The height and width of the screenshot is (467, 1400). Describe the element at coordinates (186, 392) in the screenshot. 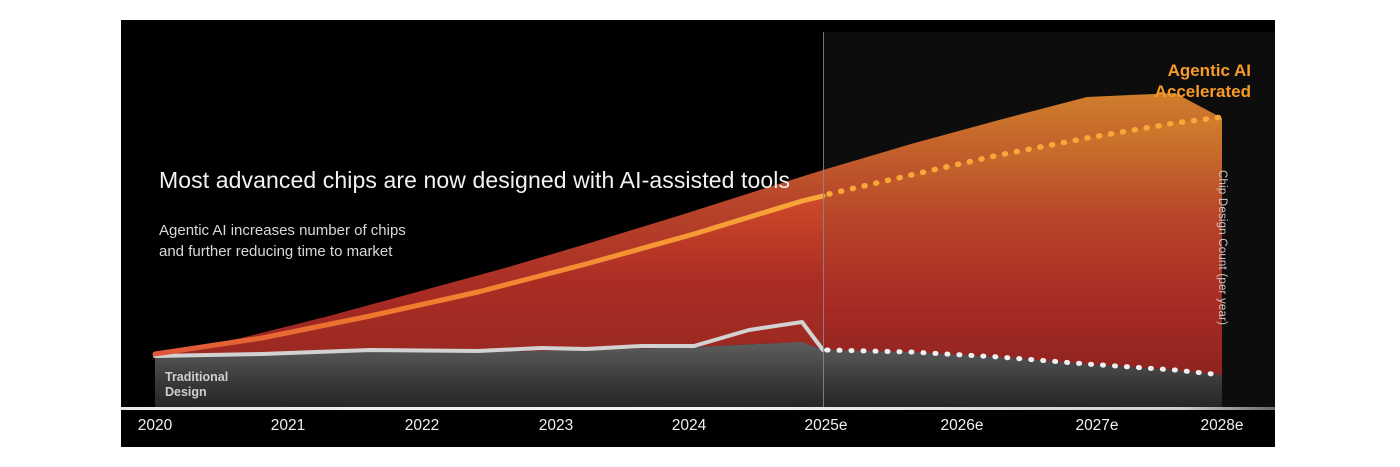

I see `series-label-line-2: Design` at that location.